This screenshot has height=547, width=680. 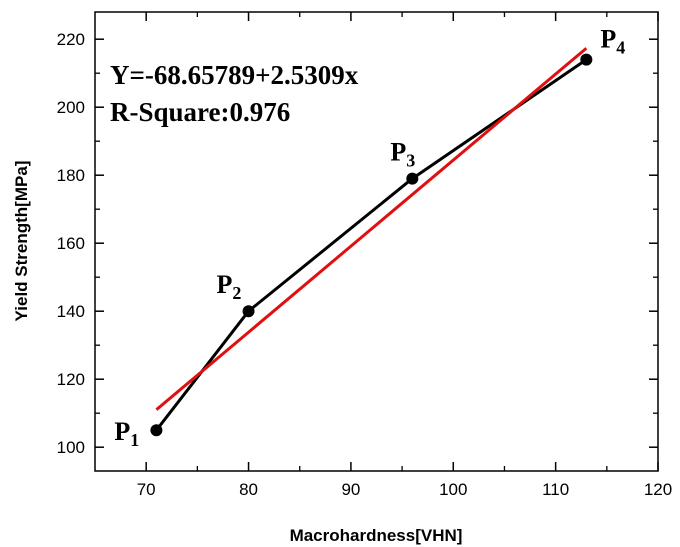 I want to click on x-tick-label: 90, so click(x=350, y=489).